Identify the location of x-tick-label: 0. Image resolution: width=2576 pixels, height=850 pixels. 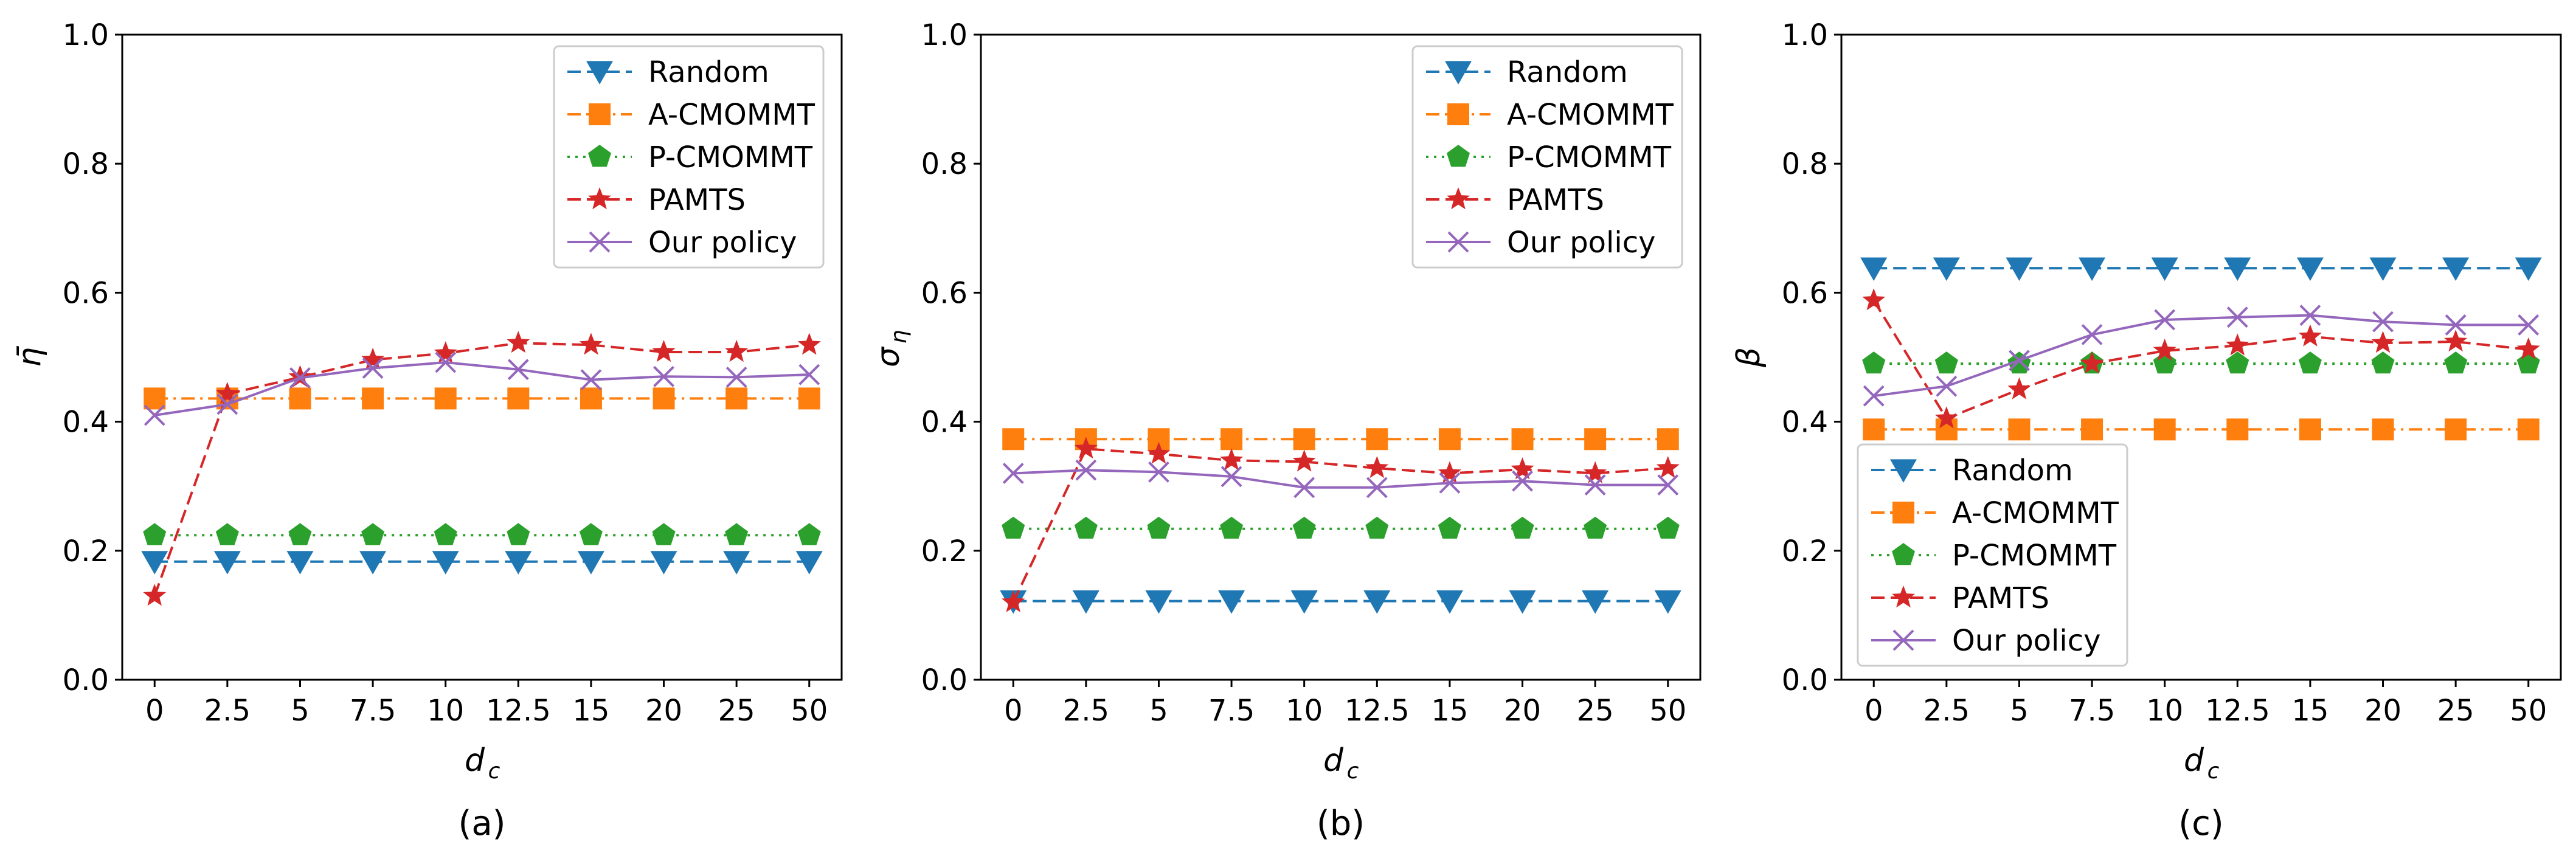
(1873, 711).